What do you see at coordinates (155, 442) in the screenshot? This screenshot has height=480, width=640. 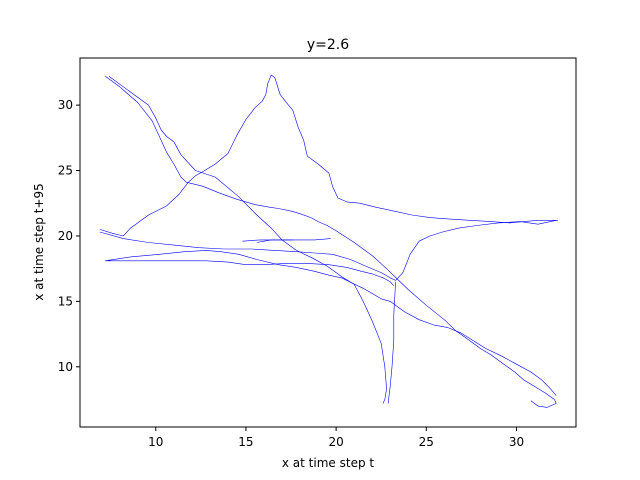 I see `x-tick-label: 10` at bounding box center [155, 442].